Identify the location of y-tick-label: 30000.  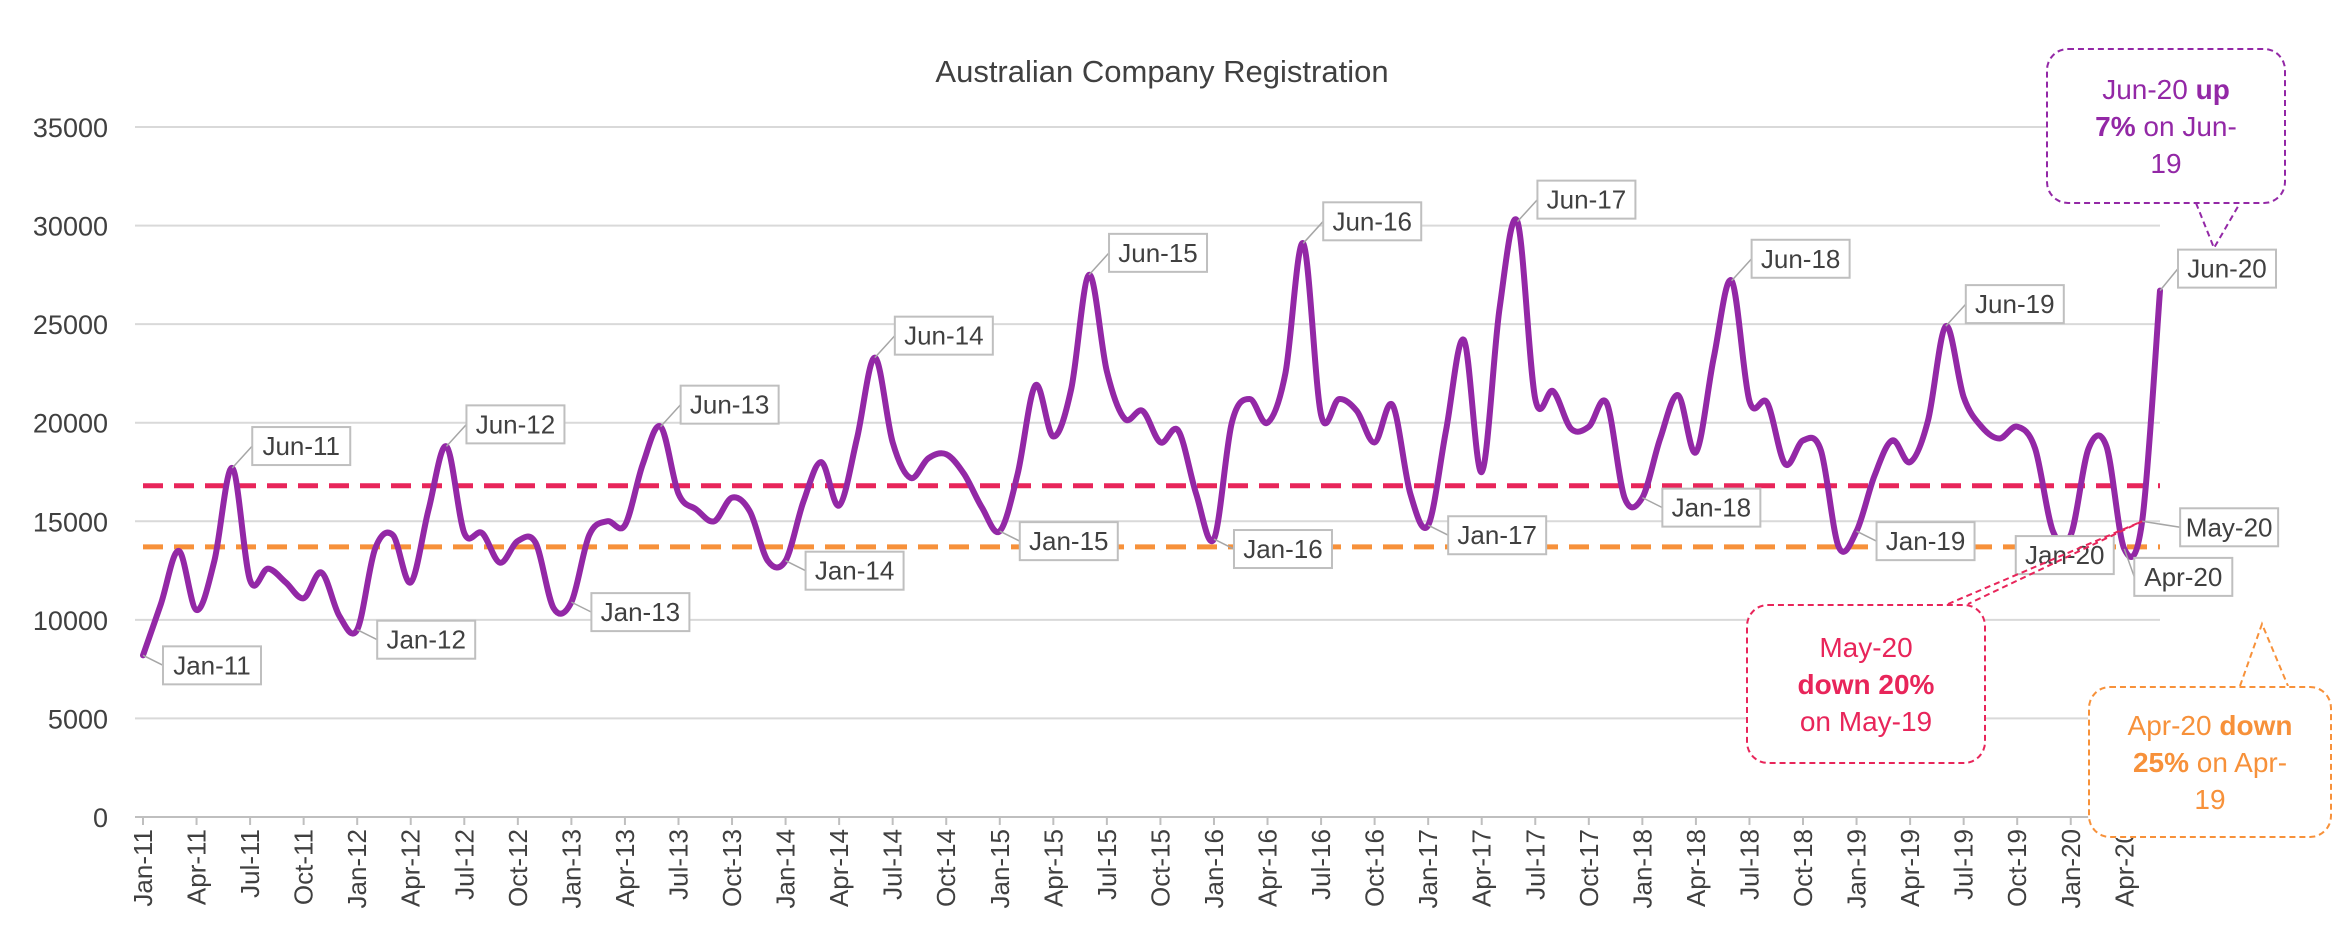
(70, 227).